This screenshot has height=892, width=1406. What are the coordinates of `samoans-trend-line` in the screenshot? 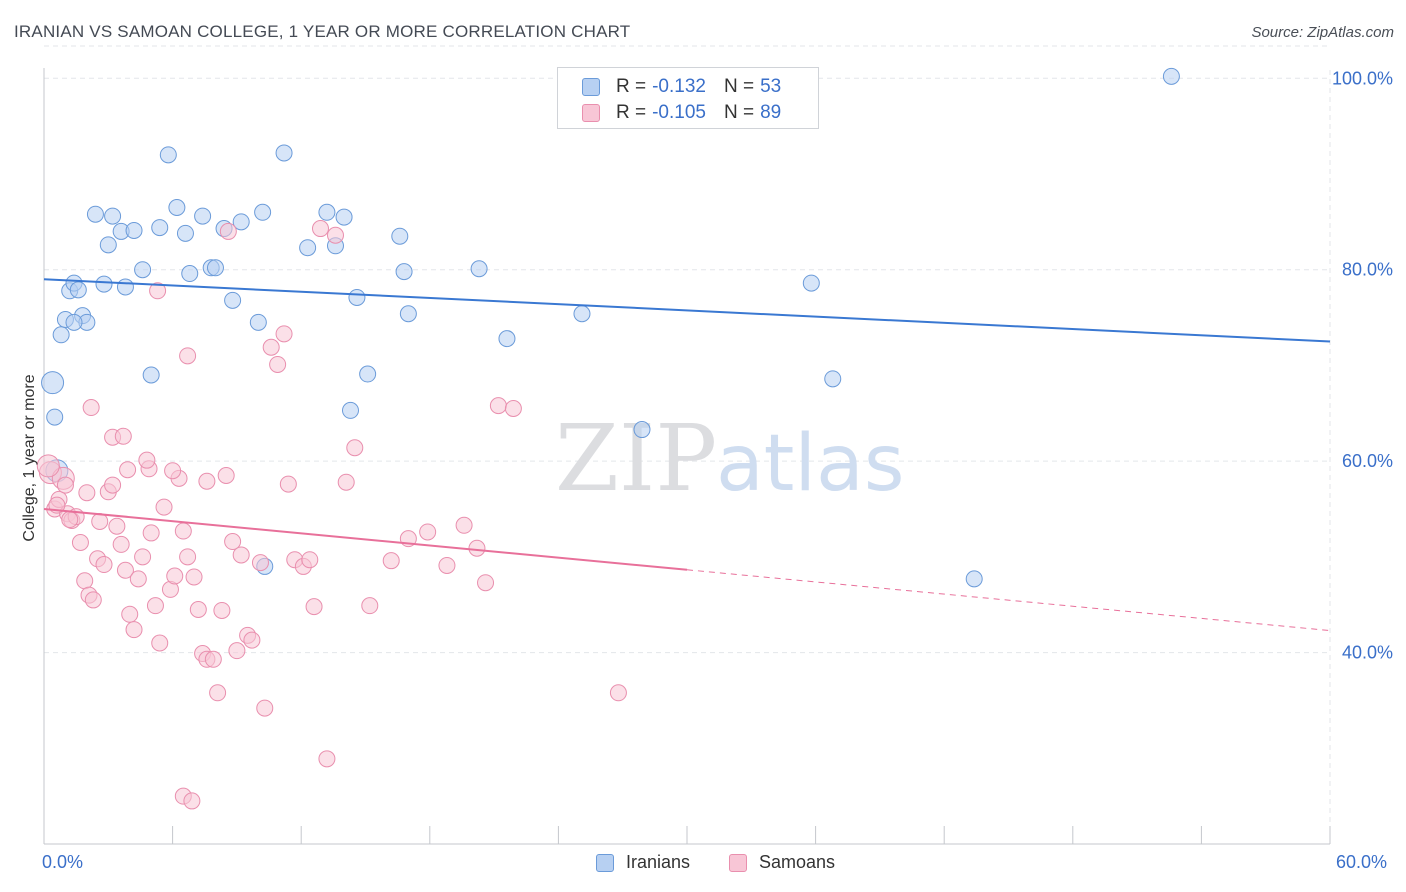 It's located at (365, 539).